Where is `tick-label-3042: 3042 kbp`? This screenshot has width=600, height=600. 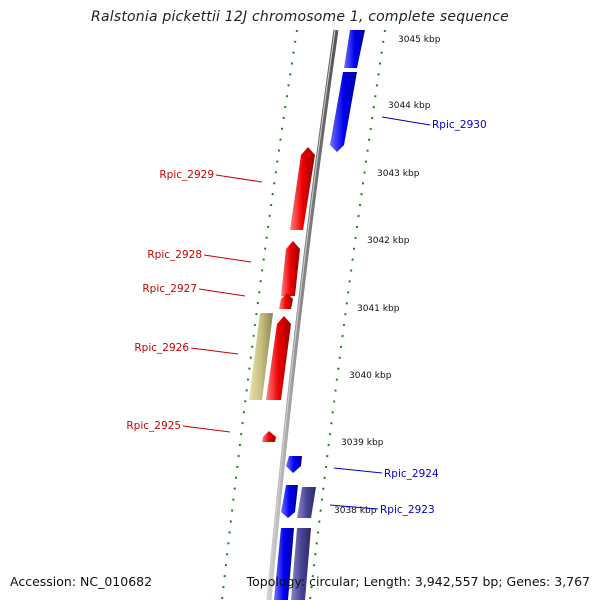 tick-label-3042: 3042 kbp is located at coordinates (388, 241).